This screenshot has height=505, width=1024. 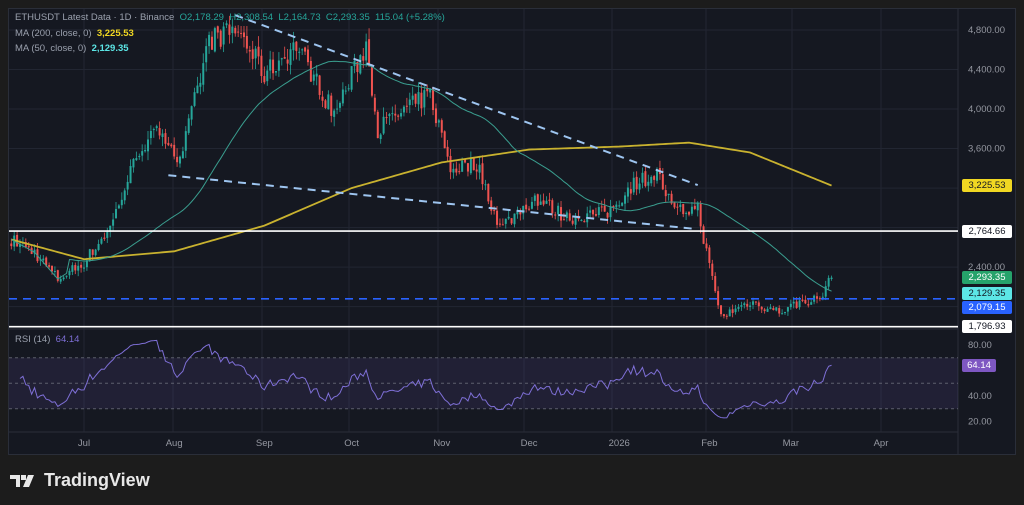 I want to click on price-axis-tick: 4,800.00, so click(x=986, y=30).